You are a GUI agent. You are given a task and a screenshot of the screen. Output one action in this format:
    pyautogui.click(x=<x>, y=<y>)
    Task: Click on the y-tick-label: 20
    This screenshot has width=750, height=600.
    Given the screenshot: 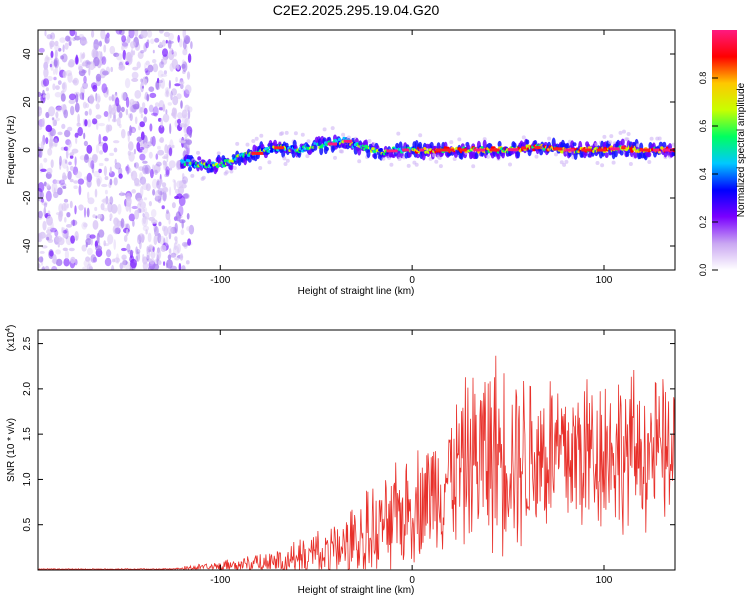 What is the action you would take?
    pyautogui.click(x=27, y=102)
    